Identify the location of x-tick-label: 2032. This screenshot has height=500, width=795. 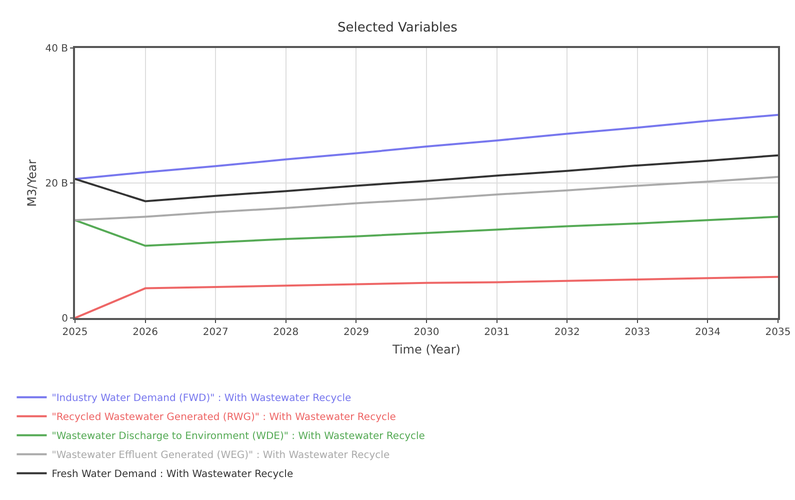
(567, 332).